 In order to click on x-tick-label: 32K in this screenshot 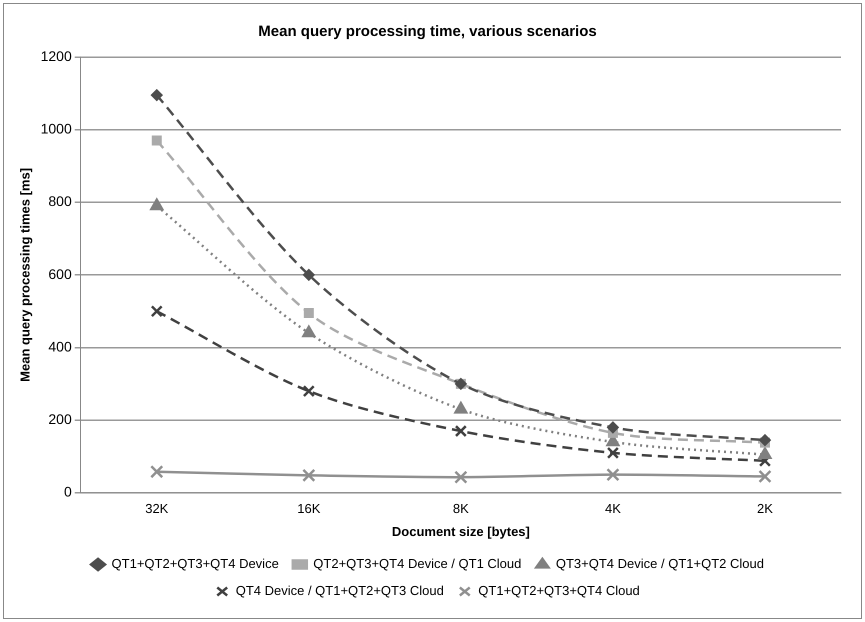, I will do `click(157, 508)`.